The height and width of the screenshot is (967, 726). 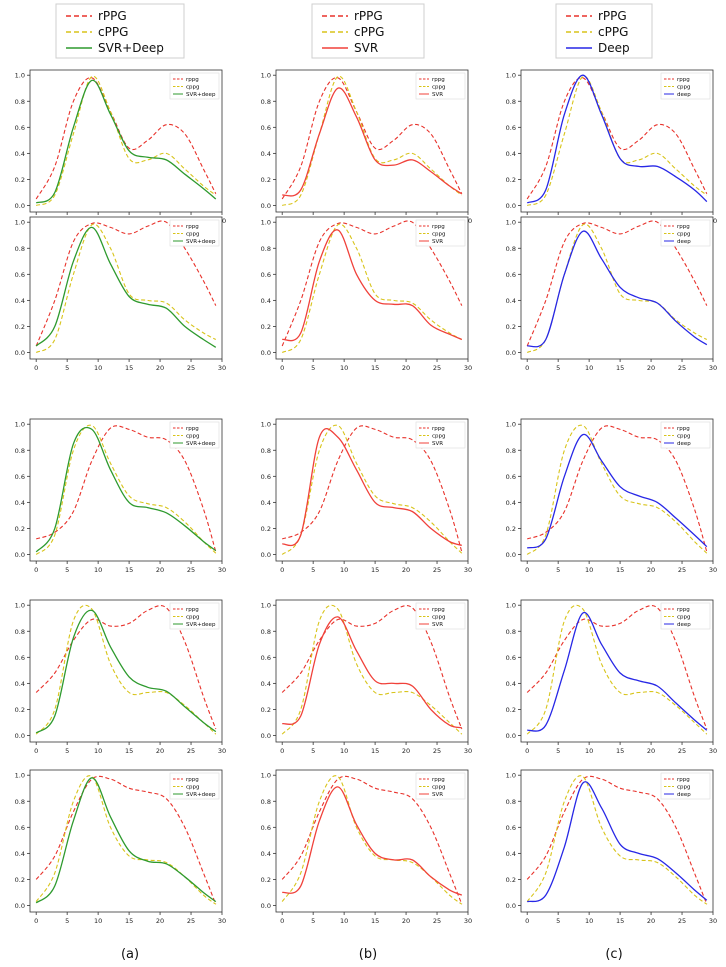 What do you see at coordinates (613, 954) in the screenshot?
I see `column-caption: (c)` at bounding box center [613, 954].